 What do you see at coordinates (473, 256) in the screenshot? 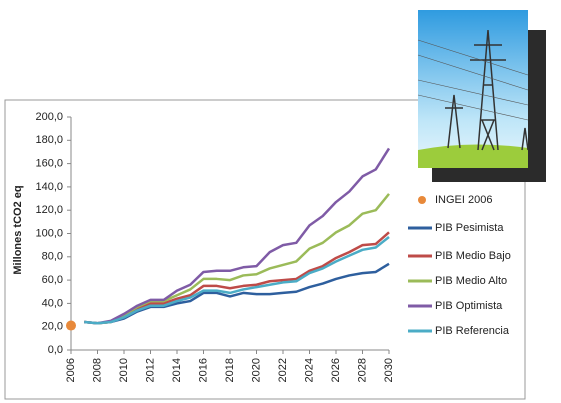
I see `legend-label: PIB Medio Bajo` at bounding box center [473, 256].